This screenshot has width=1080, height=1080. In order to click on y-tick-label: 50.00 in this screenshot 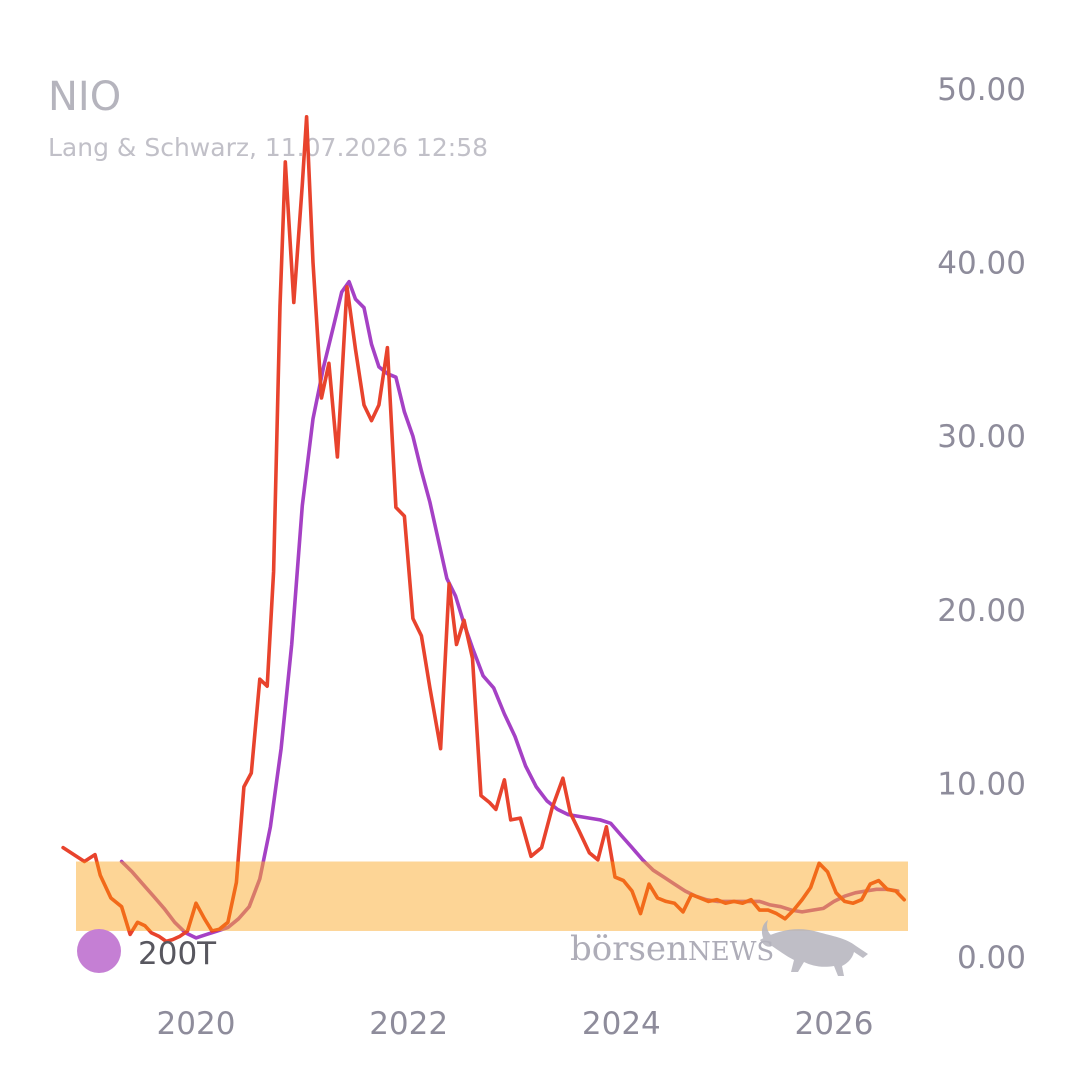, I will do `click(981, 90)`.